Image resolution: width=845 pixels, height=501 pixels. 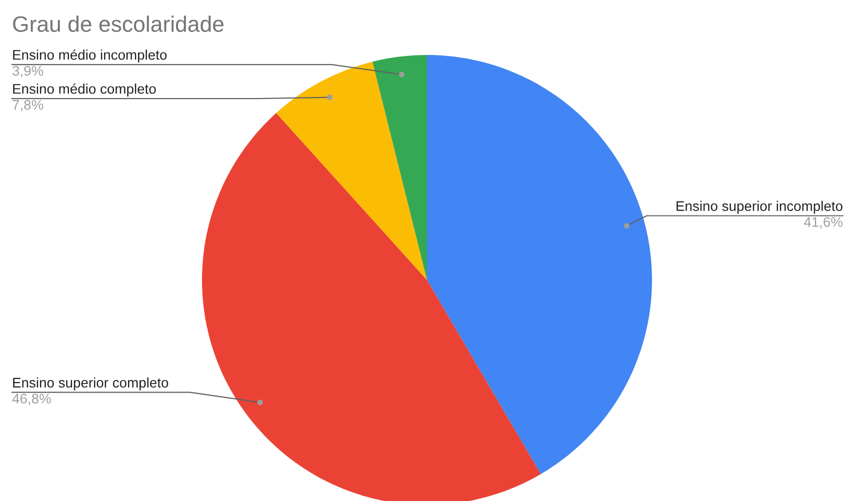 I want to click on data-label: 41,6%, so click(x=823, y=223).